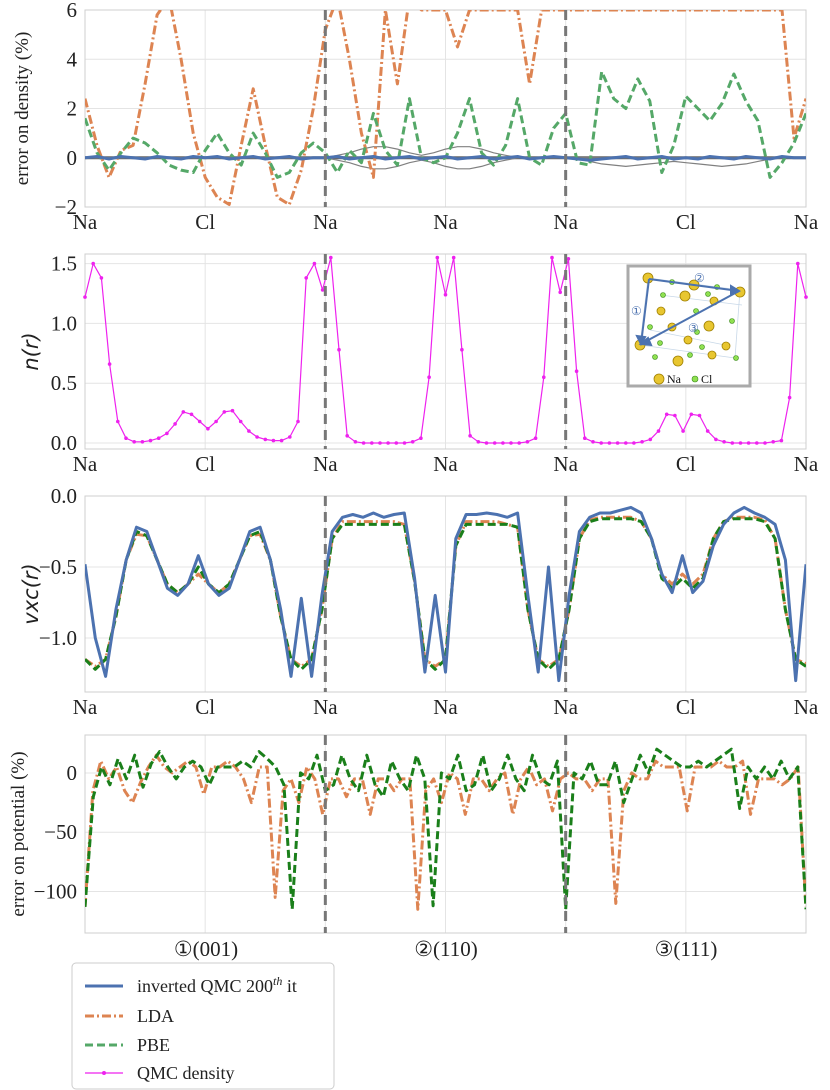 The image size is (830, 1090). Describe the element at coordinates (153, 1045) in the screenshot. I see `legend-pbe-label: PBE` at that location.